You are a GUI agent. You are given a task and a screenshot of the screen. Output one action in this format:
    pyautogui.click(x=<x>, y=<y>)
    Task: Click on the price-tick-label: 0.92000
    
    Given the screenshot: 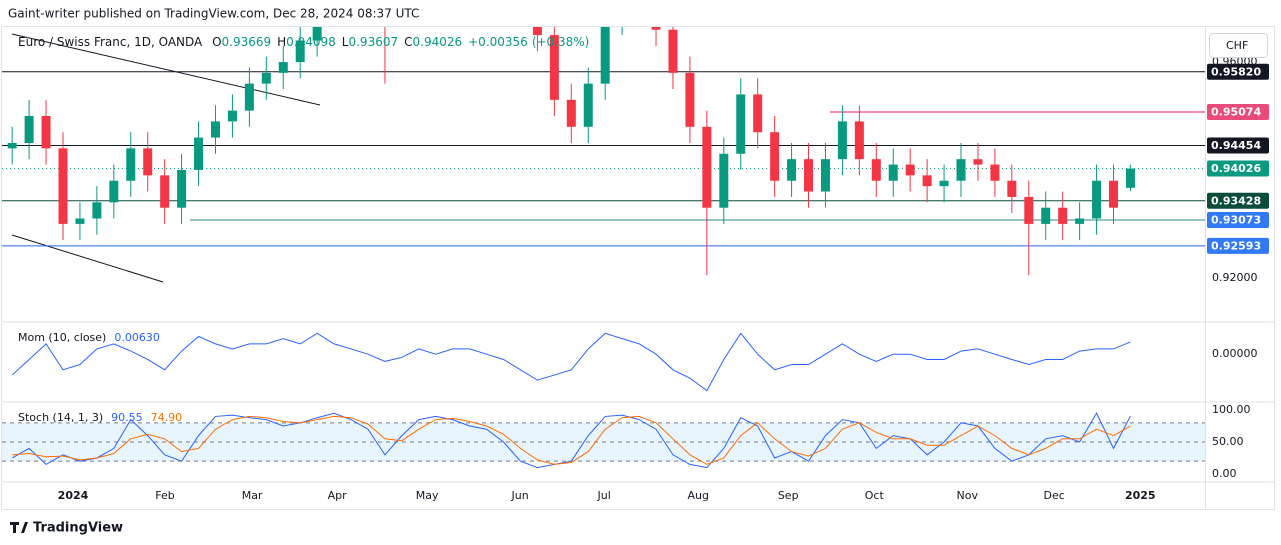 What is the action you would take?
    pyautogui.click(x=1235, y=277)
    